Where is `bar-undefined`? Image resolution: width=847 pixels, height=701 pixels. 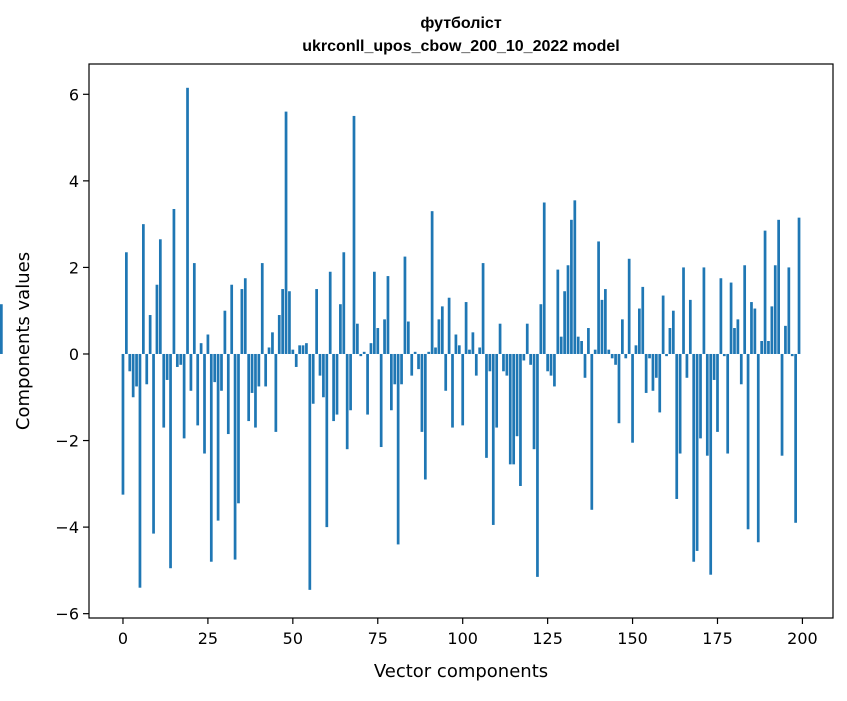 bar-undefined is located at coordinates (1, 329).